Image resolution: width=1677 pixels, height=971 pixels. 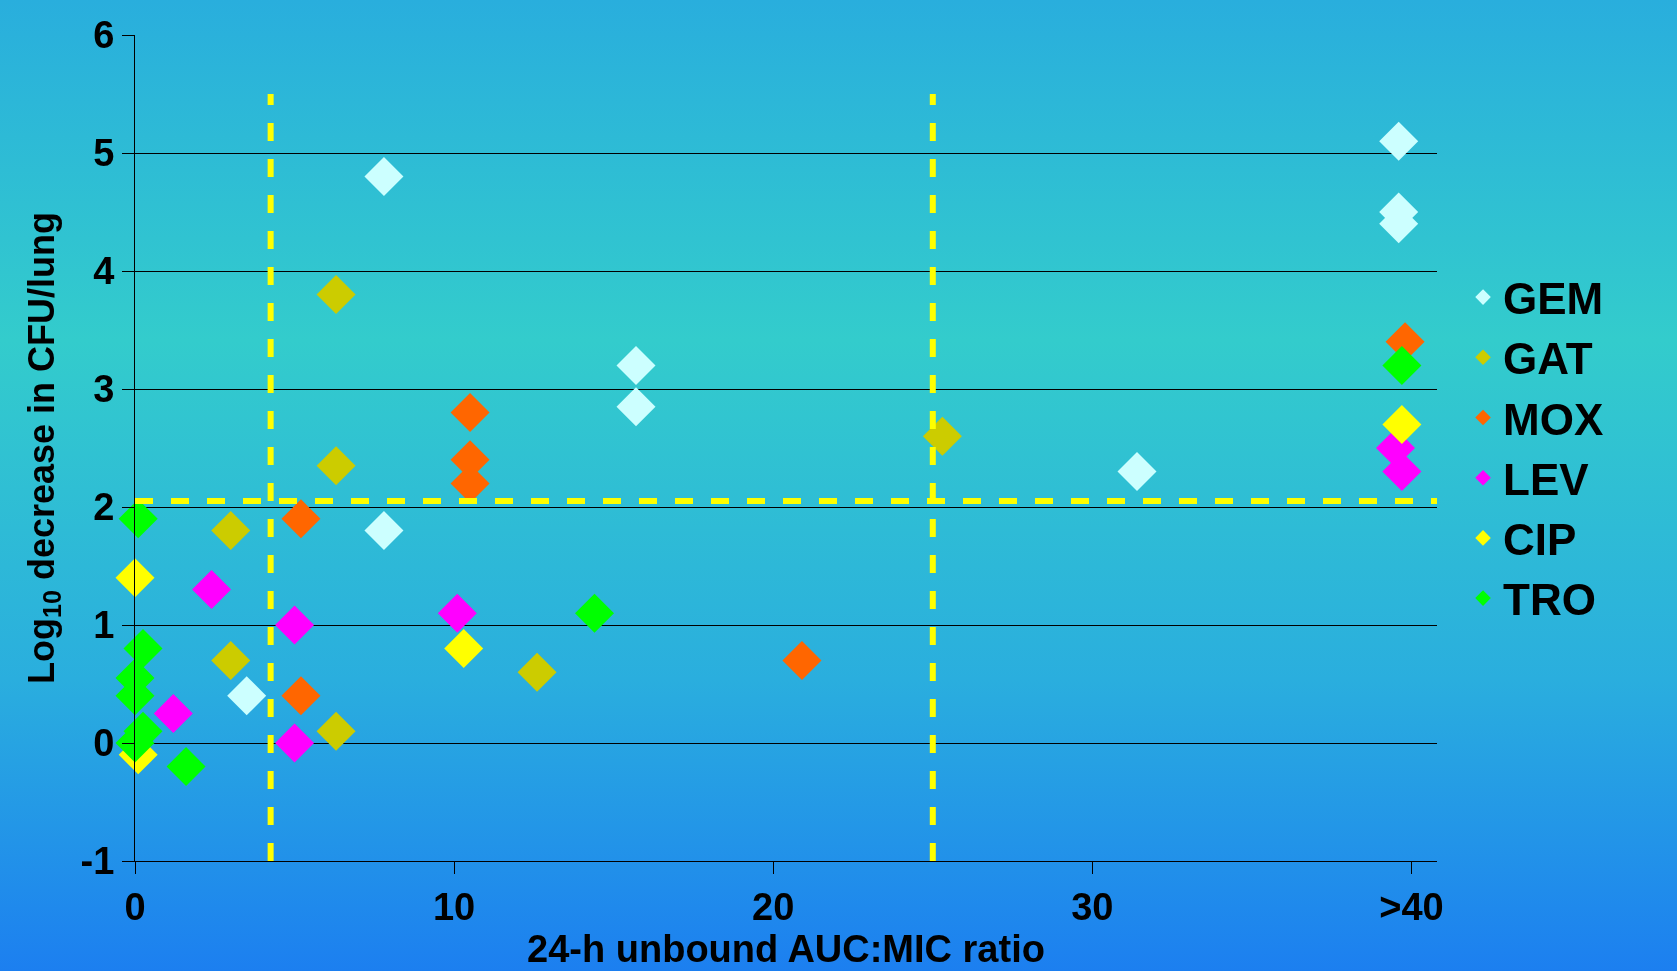 What do you see at coordinates (1092, 906) in the screenshot?
I see `x-tick-label: 30` at bounding box center [1092, 906].